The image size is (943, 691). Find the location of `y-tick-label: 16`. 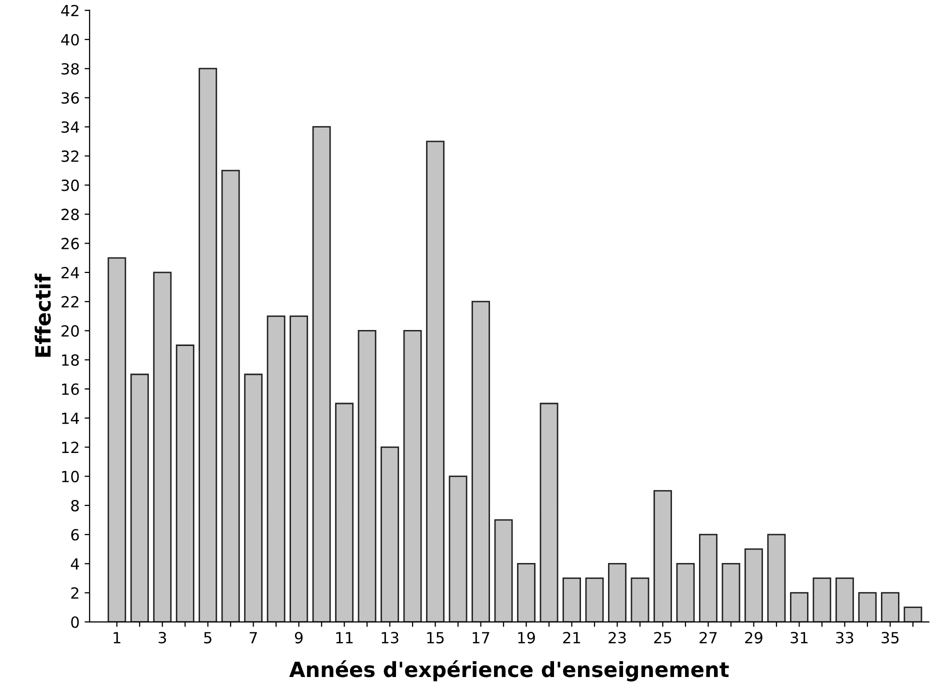

y-tick-label: 16 is located at coordinates (70, 389).